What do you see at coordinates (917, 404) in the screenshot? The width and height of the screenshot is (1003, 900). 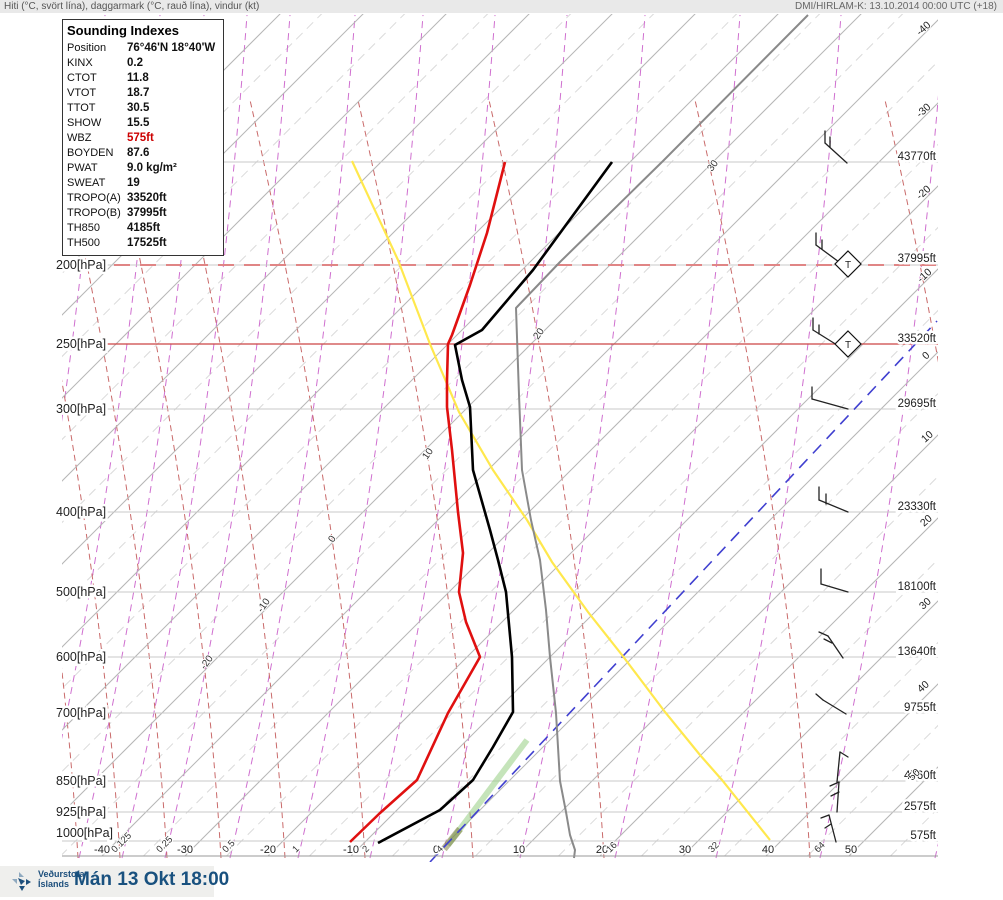 I see `altitude-label: 29695ft` at bounding box center [917, 404].